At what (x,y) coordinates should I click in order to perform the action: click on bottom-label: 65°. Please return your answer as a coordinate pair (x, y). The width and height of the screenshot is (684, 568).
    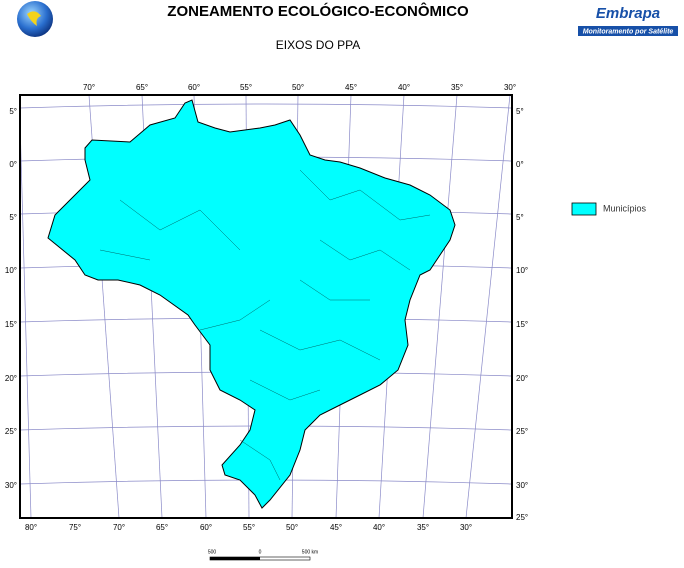
    Looking at the image, I should click on (162, 527).